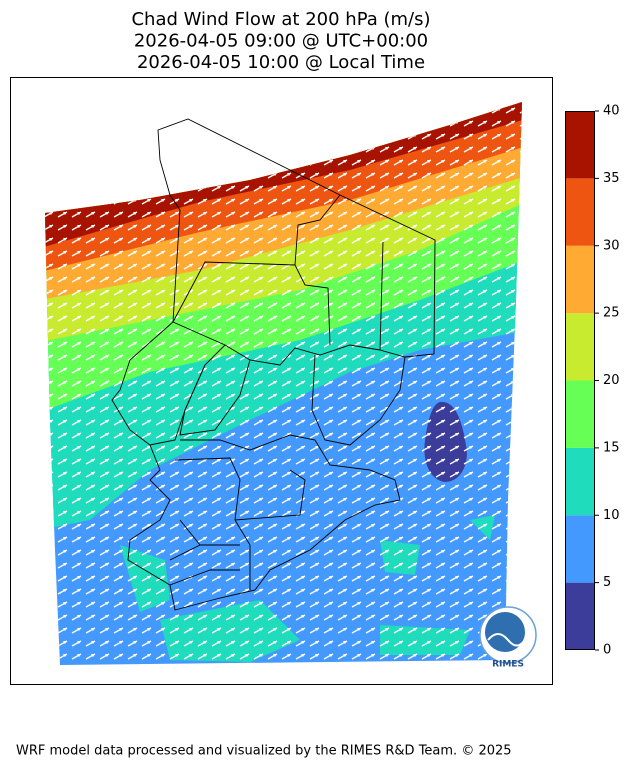 This screenshot has width=629, height=773. What do you see at coordinates (611, 515) in the screenshot?
I see `colorbar-tick-label: 10` at bounding box center [611, 515].